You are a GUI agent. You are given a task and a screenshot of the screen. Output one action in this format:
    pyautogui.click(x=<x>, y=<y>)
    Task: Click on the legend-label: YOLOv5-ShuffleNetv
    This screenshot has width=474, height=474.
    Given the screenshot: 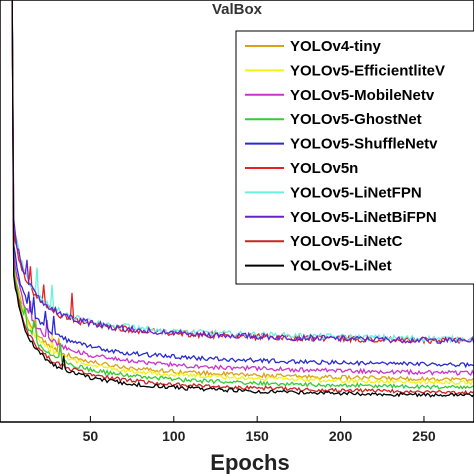 What is the action you would take?
    pyautogui.click(x=364, y=144)
    